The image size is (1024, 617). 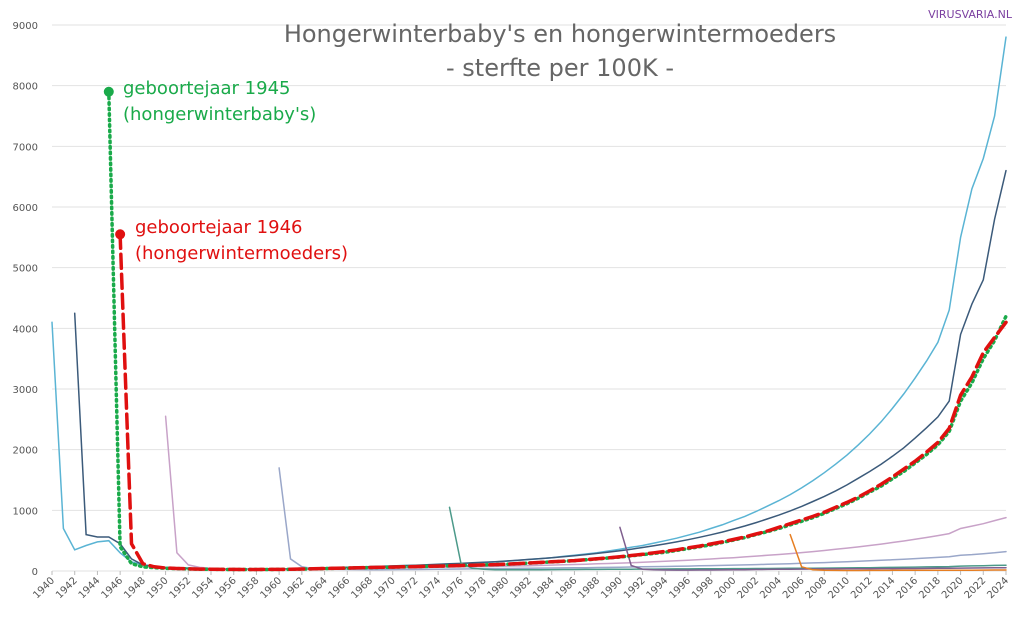 What do you see at coordinates (544, 588) in the screenshot?
I see `x-tick-label: 1984` at bounding box center [544, 588].